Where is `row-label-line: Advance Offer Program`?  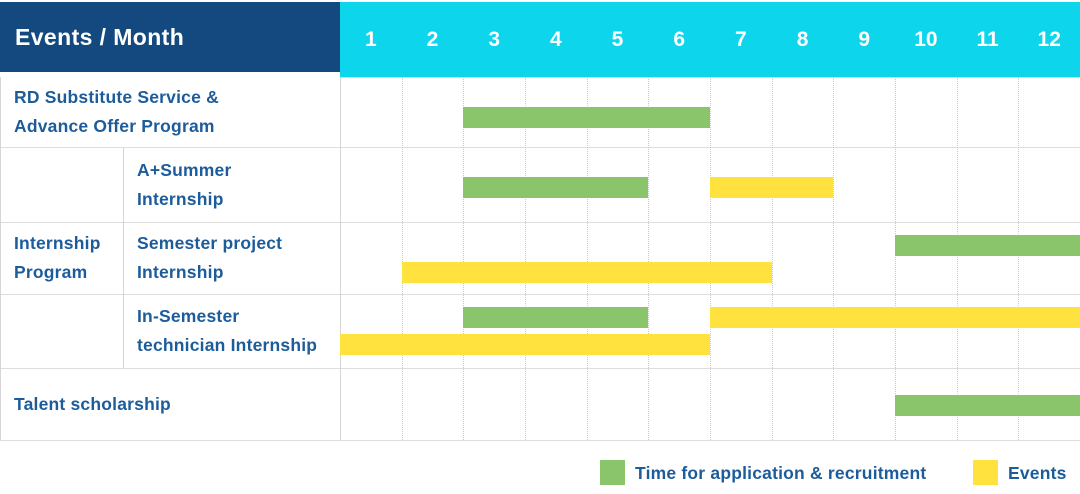 row-label-line: Advance Offer Program is located at coordinates (114, 126).